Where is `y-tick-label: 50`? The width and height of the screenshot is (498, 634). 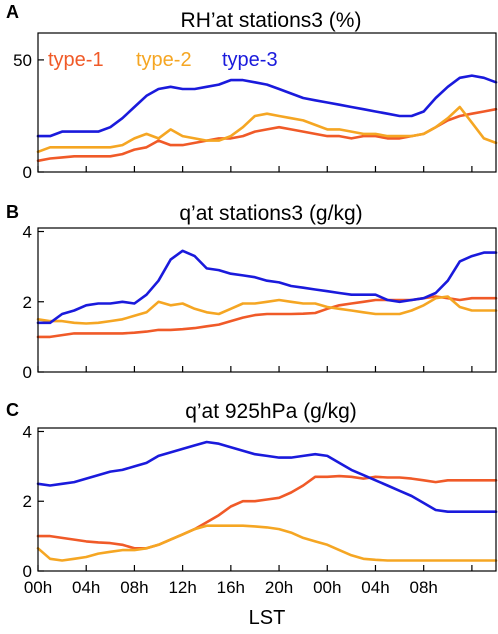 y-tick-label: 50 is located at coordinates (22, 60).